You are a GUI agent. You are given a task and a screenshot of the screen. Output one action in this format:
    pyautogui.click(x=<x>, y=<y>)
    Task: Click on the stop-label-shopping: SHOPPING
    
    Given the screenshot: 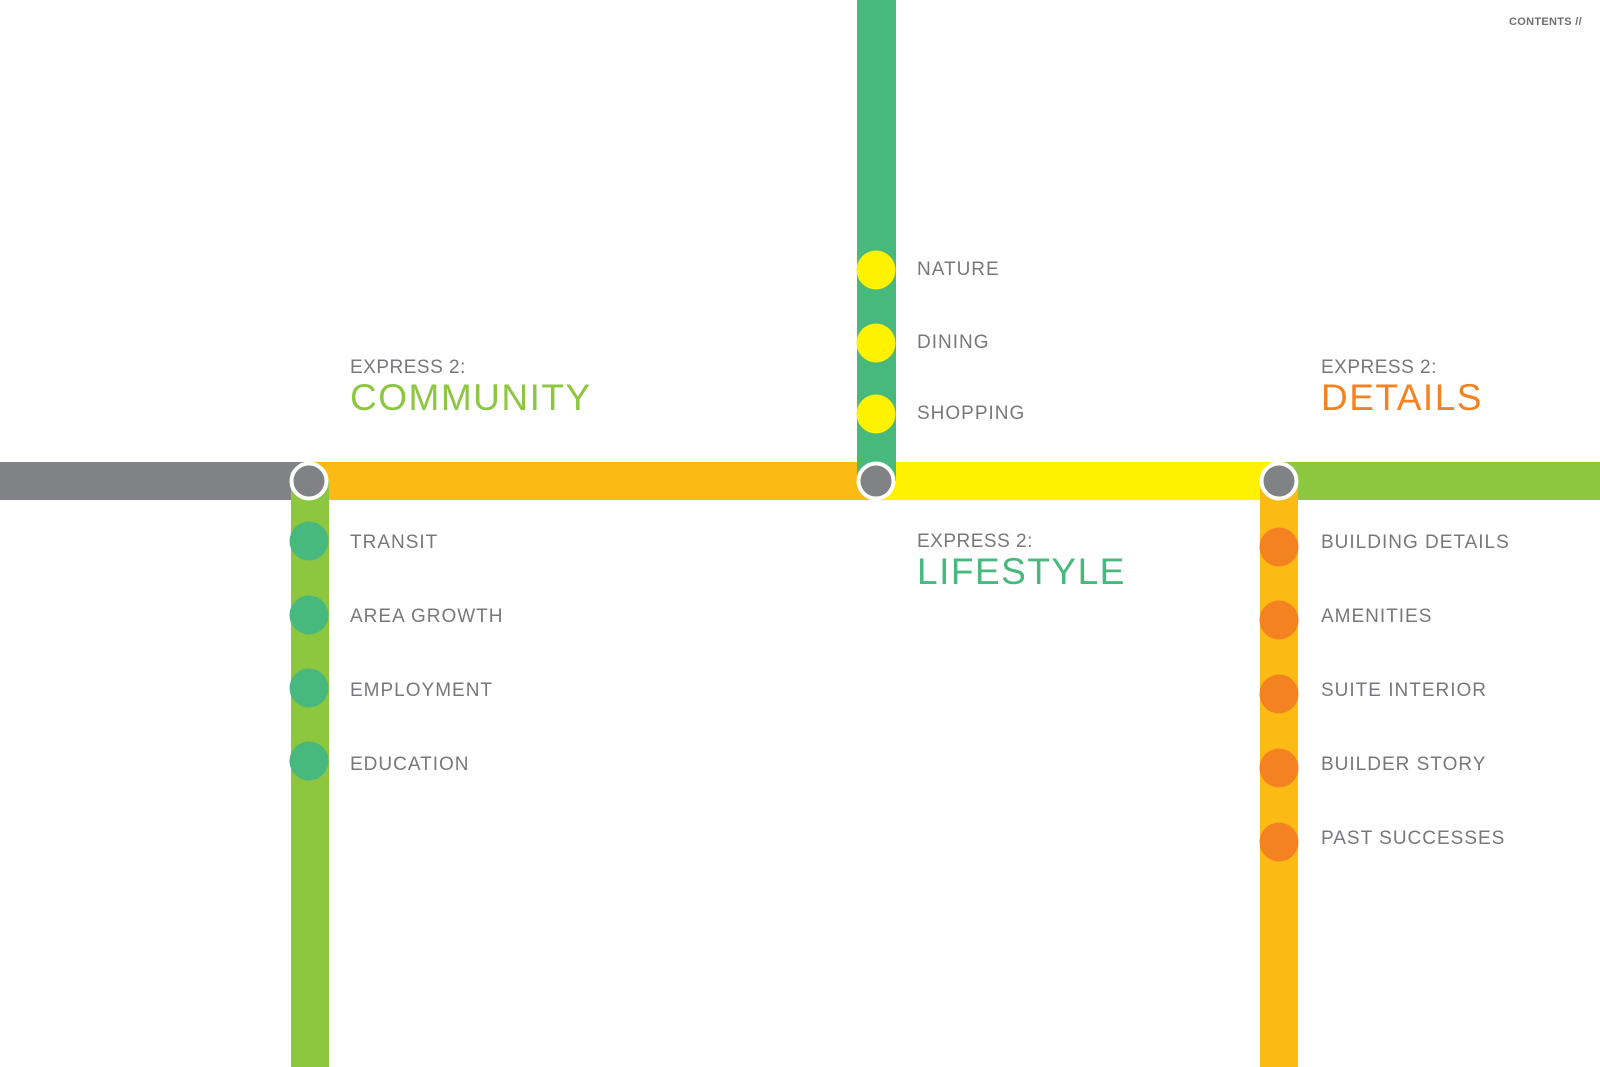 What is the action you would take?
    pyautogui.click(x=971, y=413)
    